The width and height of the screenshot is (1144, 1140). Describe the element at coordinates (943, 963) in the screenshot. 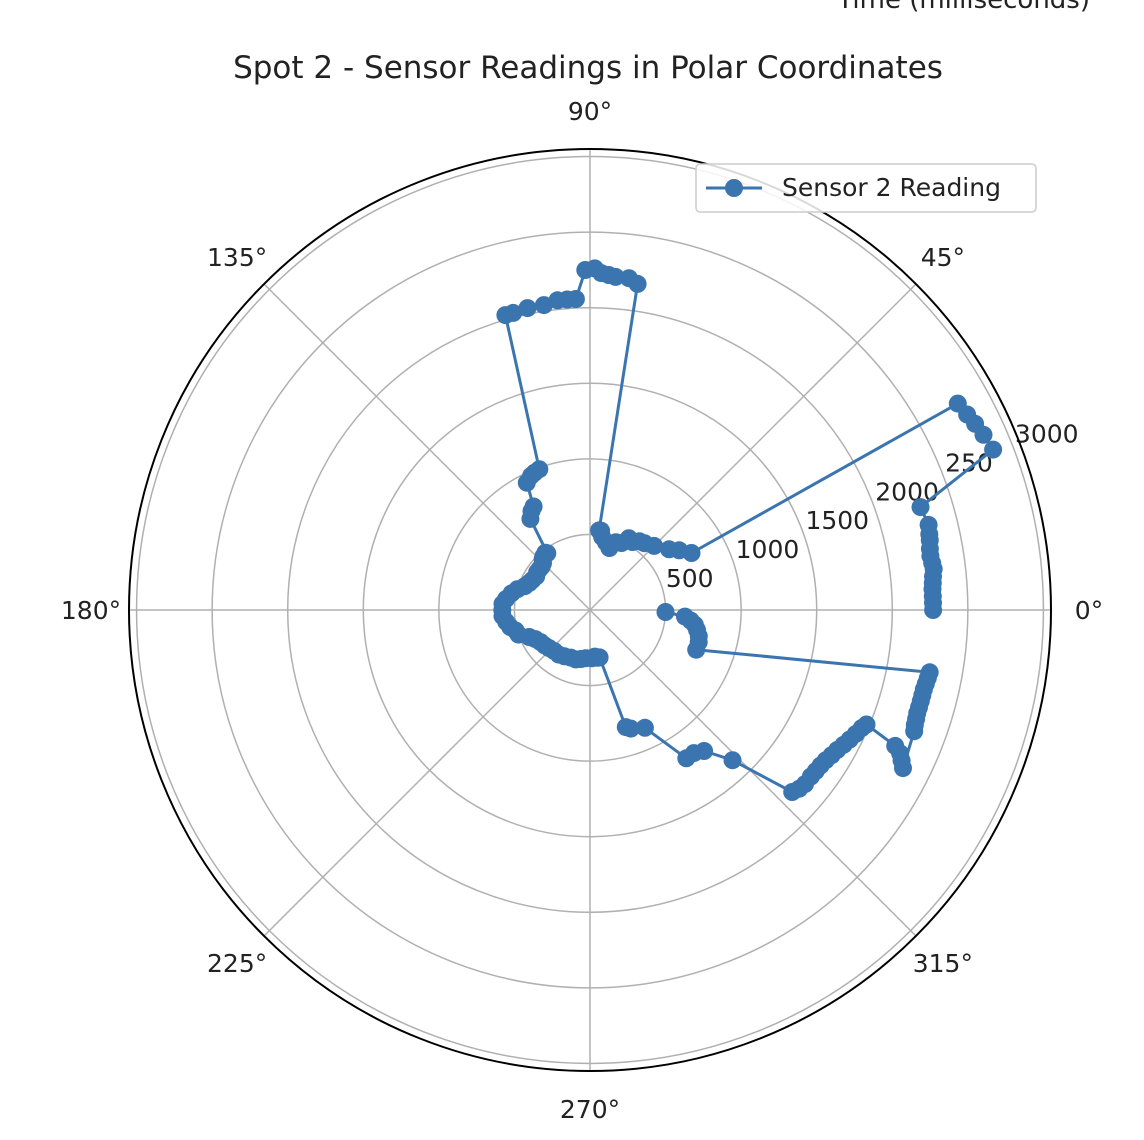

I see `angle-tick-label: 315°` at that location.